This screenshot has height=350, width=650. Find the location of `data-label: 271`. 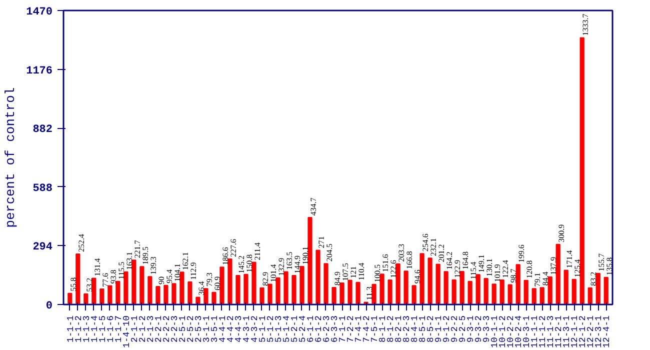

data-label: 271 is located at coordinates (321, 242).